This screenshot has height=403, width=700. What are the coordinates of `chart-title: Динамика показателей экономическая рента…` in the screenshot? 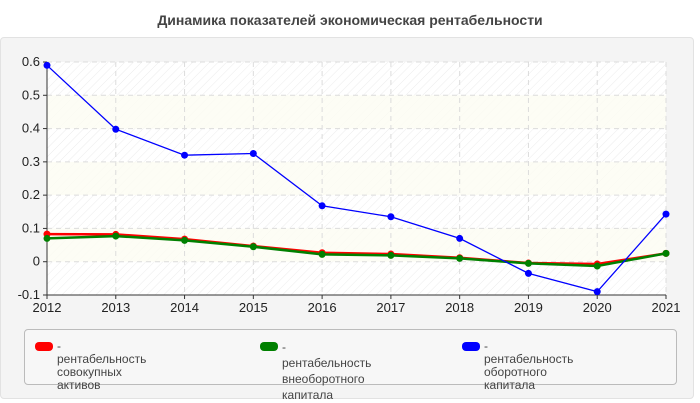 It's located at (350, 20).